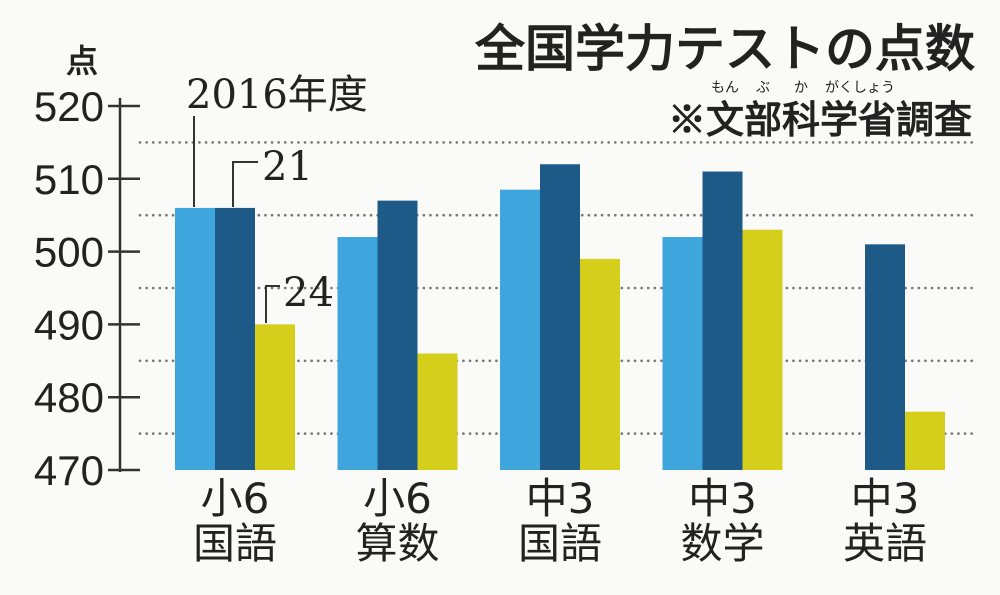  I want to click on ruby-mon: もん, so click(725, 88).